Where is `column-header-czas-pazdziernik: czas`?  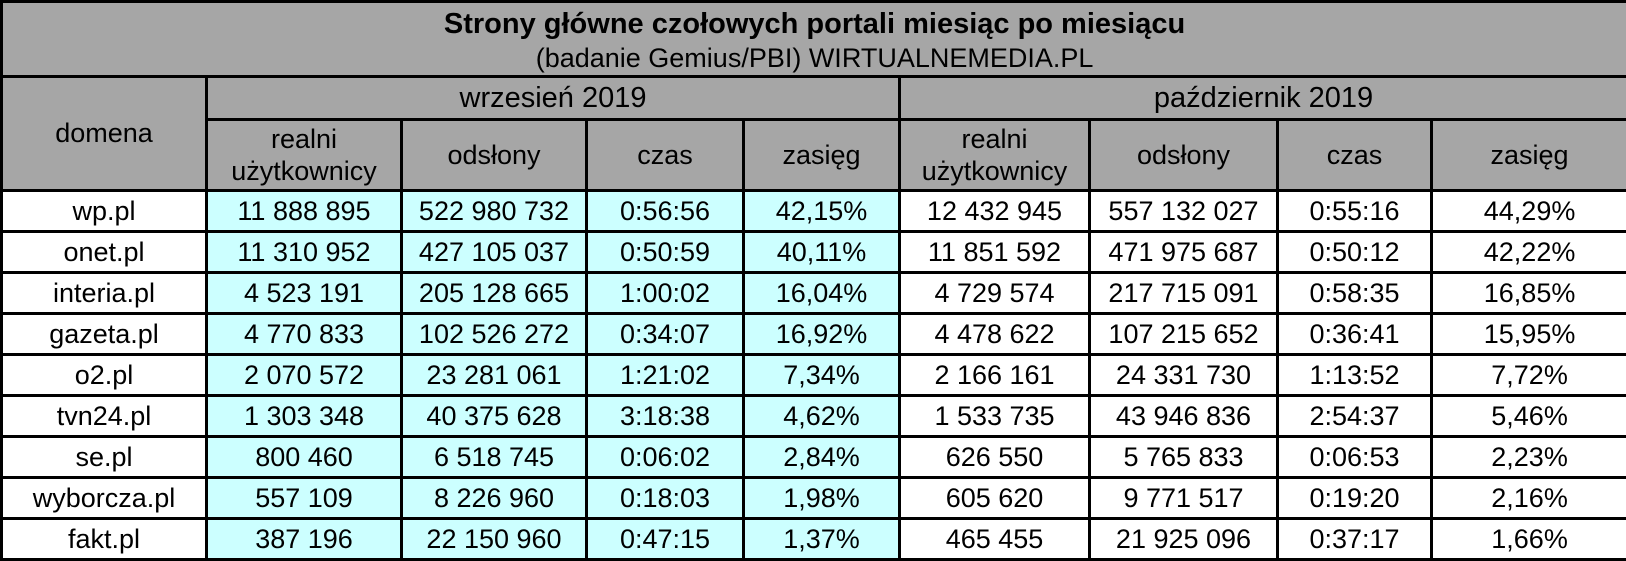
column-header-czas-pazdziernik: czas is located at coordinates (1355, 155).